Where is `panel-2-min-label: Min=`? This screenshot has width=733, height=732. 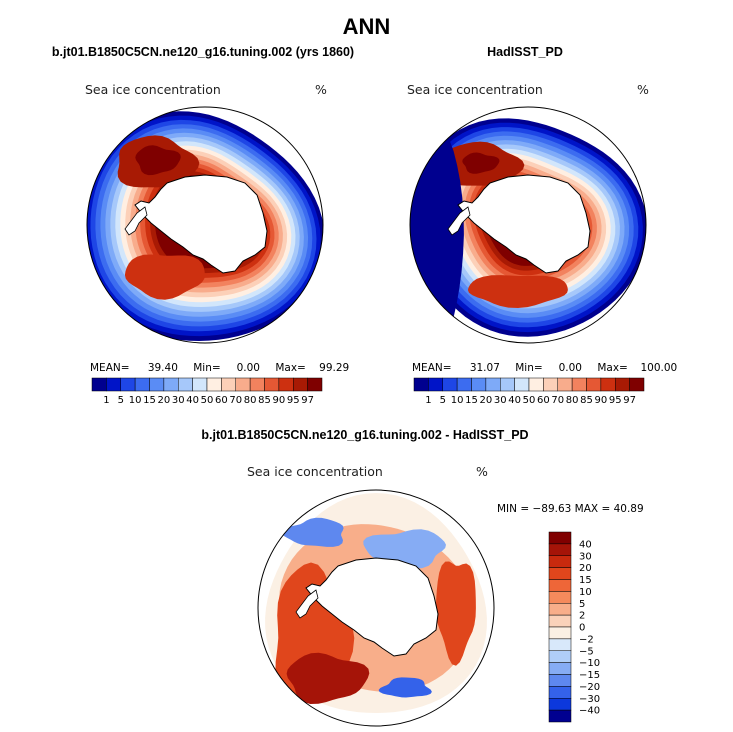 panel-2-min-label: Min= is located at coordinates (529, 368).